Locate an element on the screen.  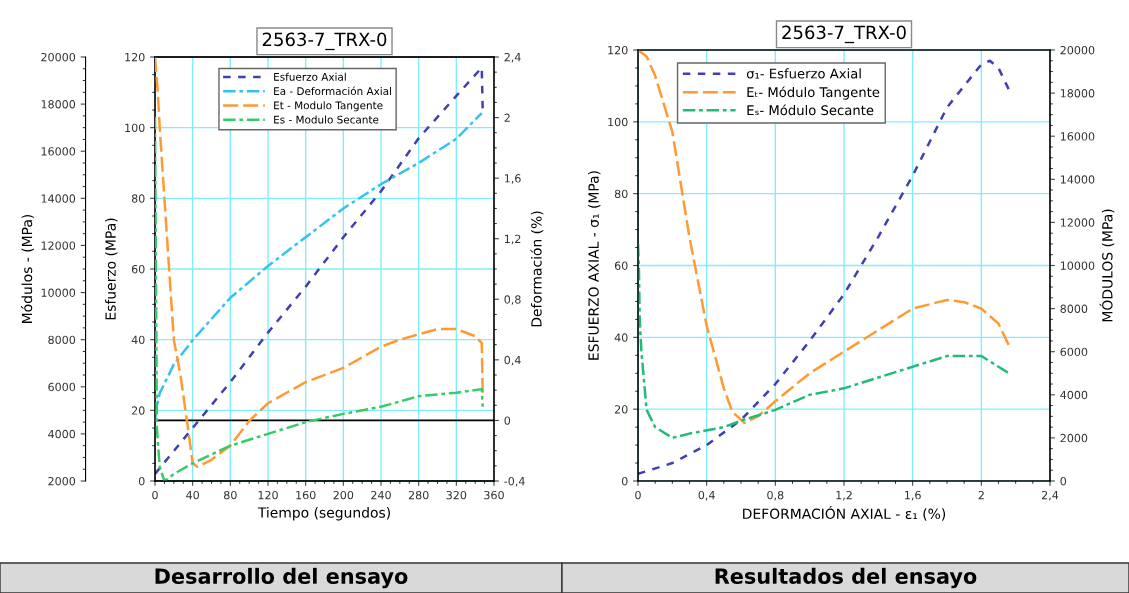
y-axis-title: Esfuerzo (MPa) is located at coordinates (111, 269).